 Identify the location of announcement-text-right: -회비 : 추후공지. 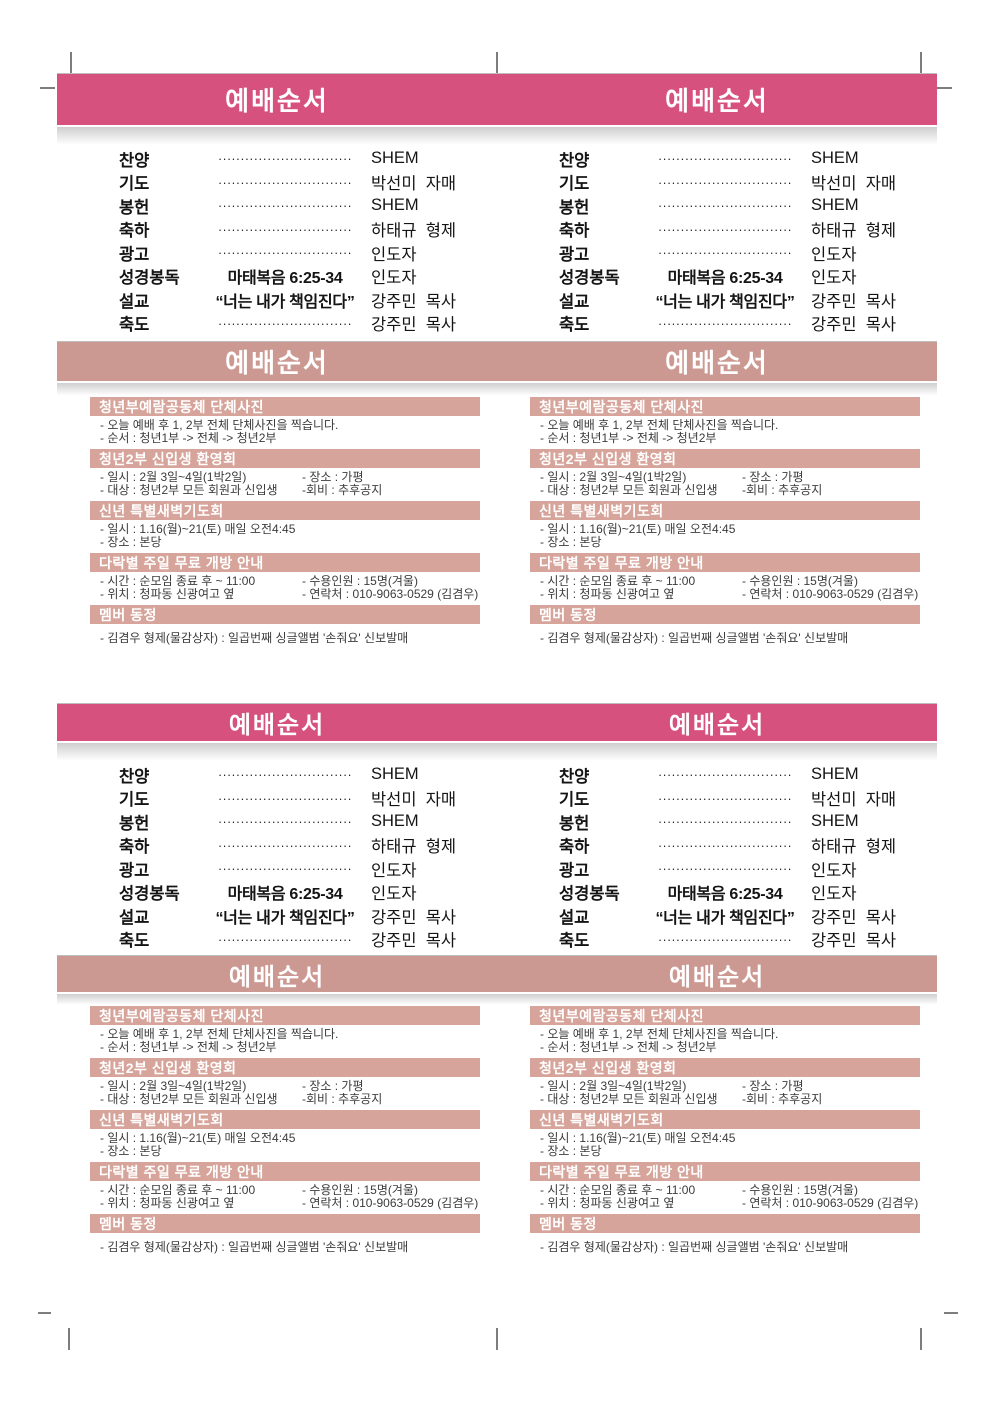
(782, 489).